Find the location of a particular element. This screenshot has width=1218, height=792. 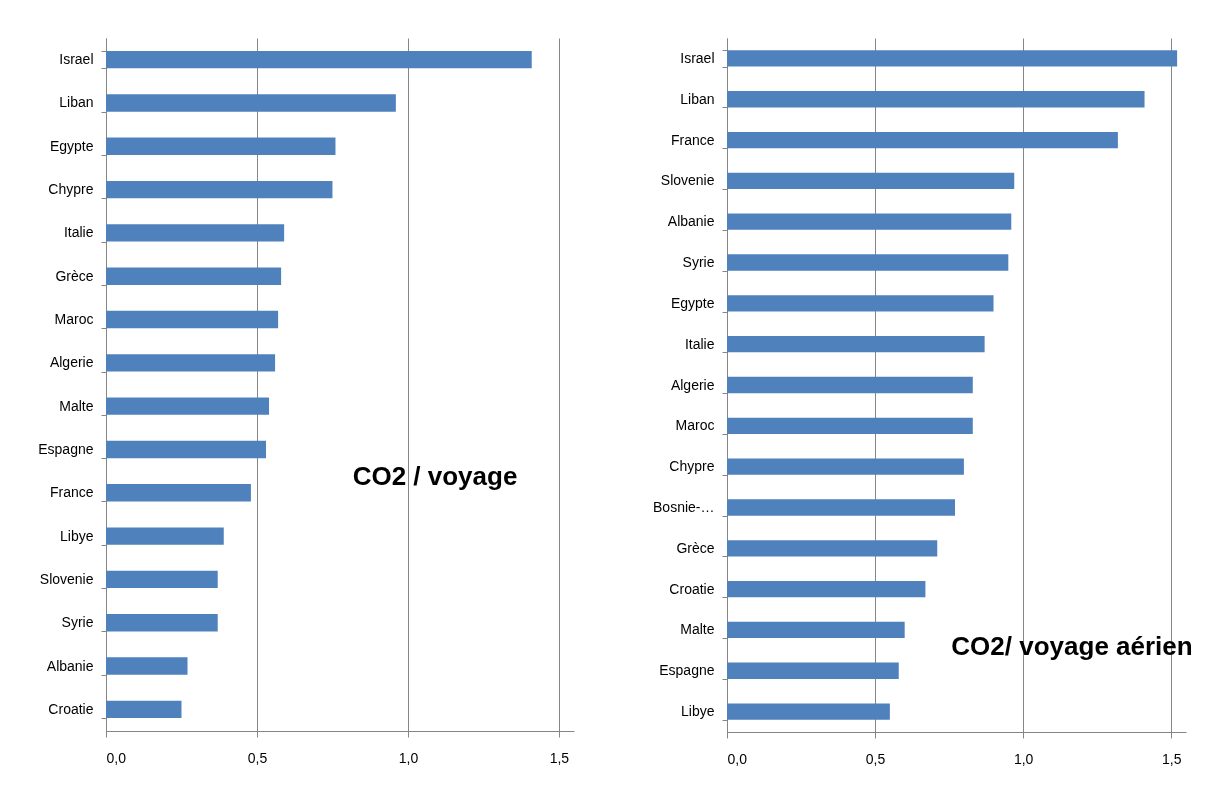

text: CO2/ voyage aérien is located at coordinates (1072, 646).